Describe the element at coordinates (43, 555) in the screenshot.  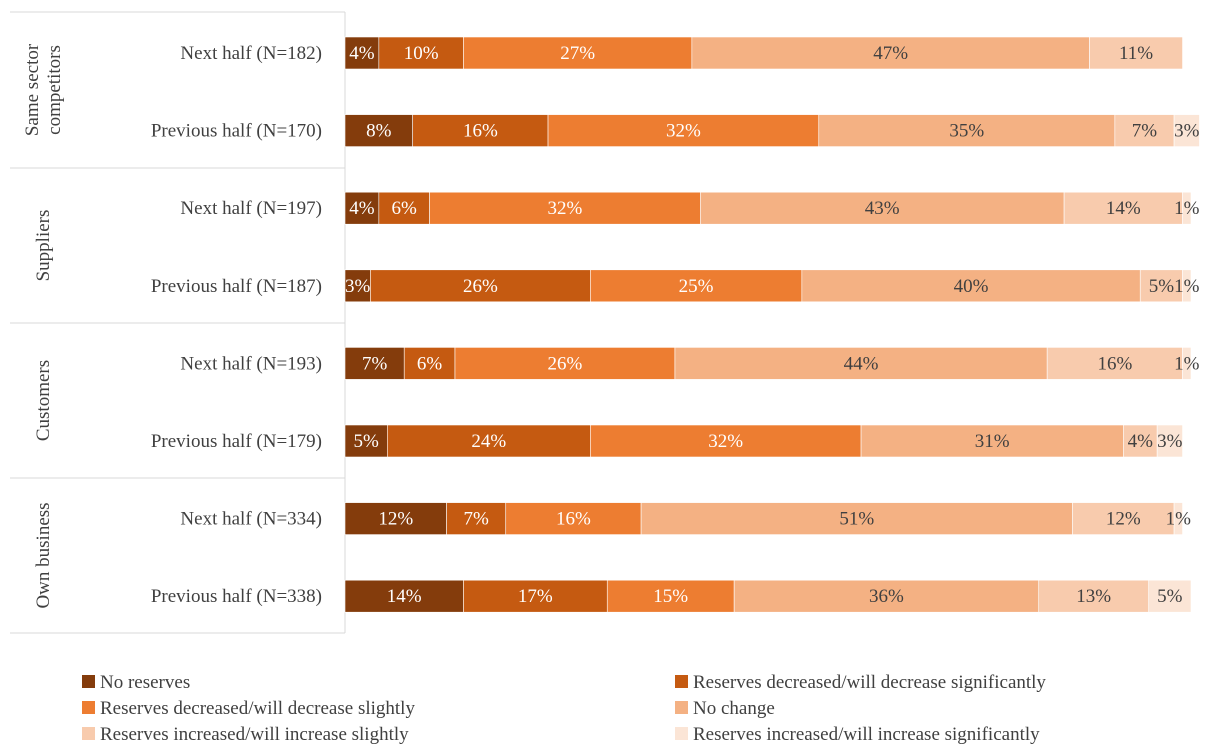
I see `group-label: Own business` at that location.